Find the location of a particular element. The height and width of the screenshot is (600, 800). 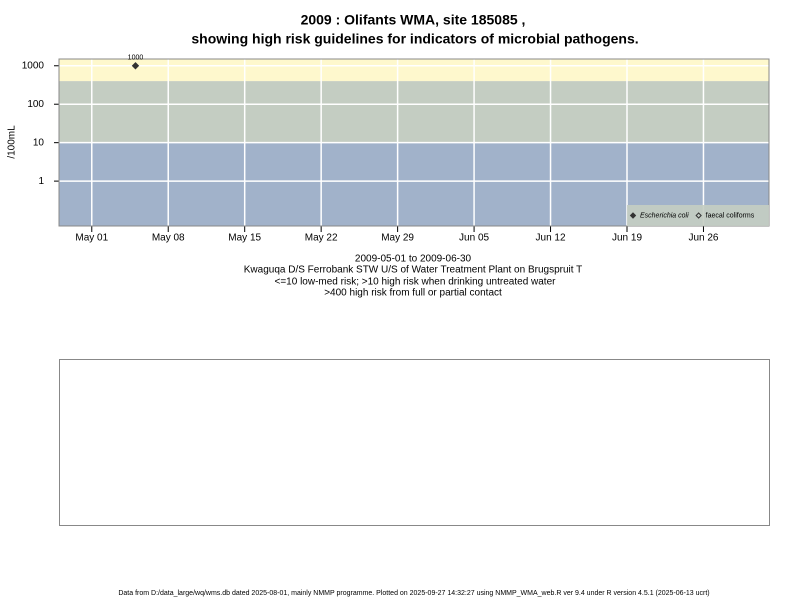

x-tick-label: May 22 is located at coordinates (321, 238).